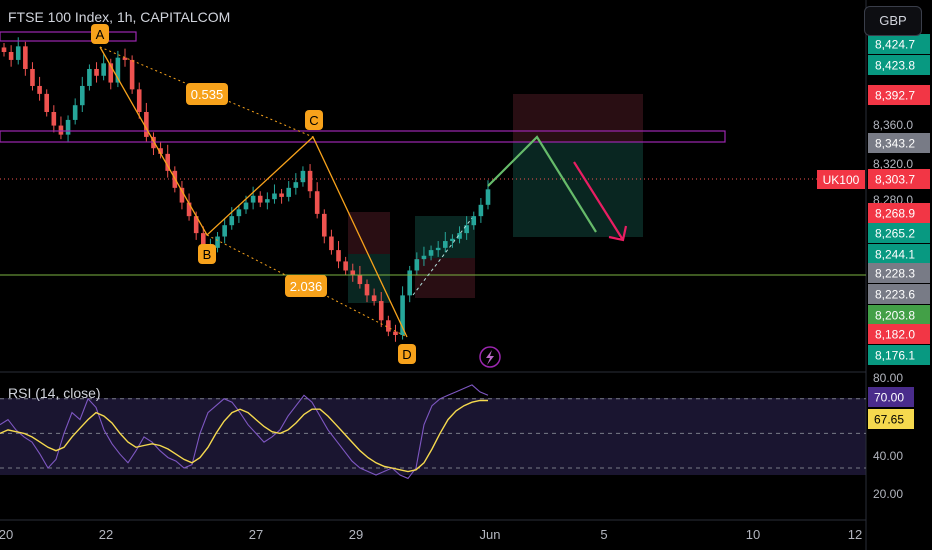 Image resolution: width=932 pixels, height=550 pixels. What do you see at coordinates (542, 184) in the screenshot?
I see `forecast-path` at bounding box center [542, 184].